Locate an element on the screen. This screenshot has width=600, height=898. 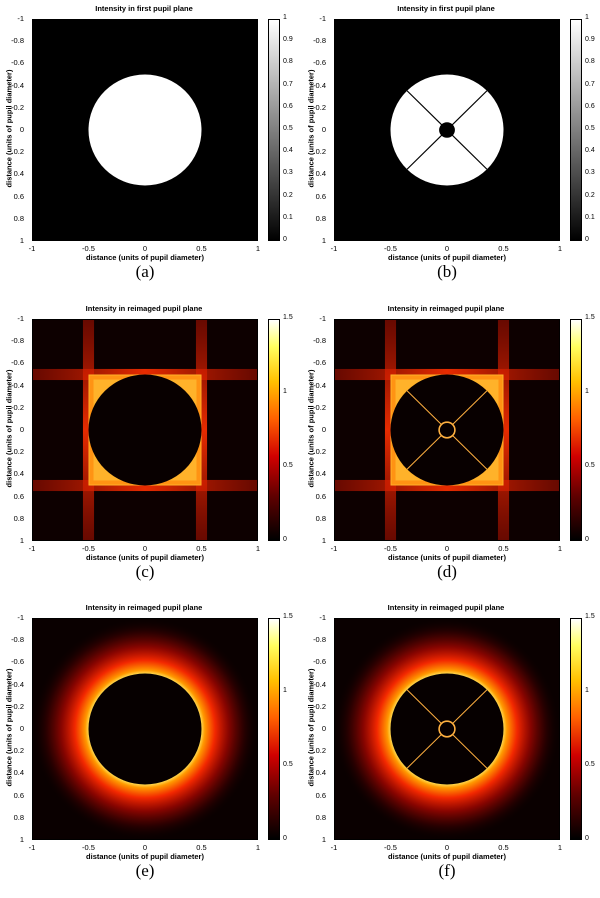
panel-caption: (a) is located at coordinates (145, 271).